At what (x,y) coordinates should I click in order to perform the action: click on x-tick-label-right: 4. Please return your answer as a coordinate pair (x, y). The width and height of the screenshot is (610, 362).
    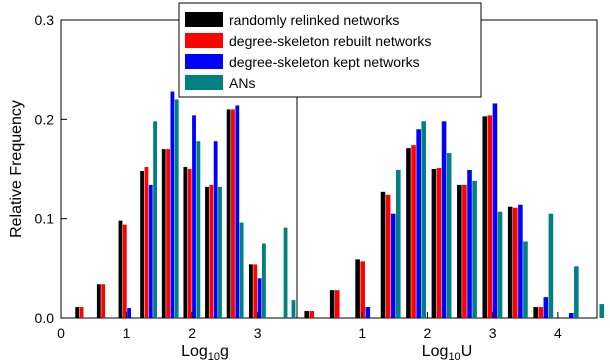
    Looking at the image, I should click on (558, 333).